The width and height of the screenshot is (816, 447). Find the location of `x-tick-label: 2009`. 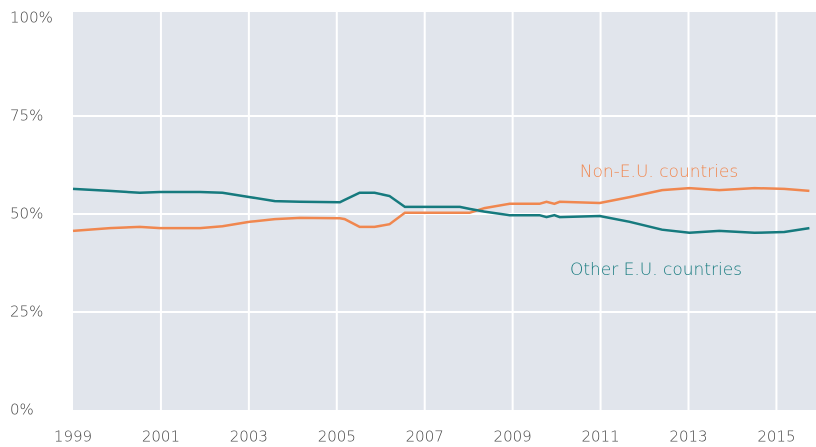

x-tick-label: 2009 is located at coordinates (513, 437).